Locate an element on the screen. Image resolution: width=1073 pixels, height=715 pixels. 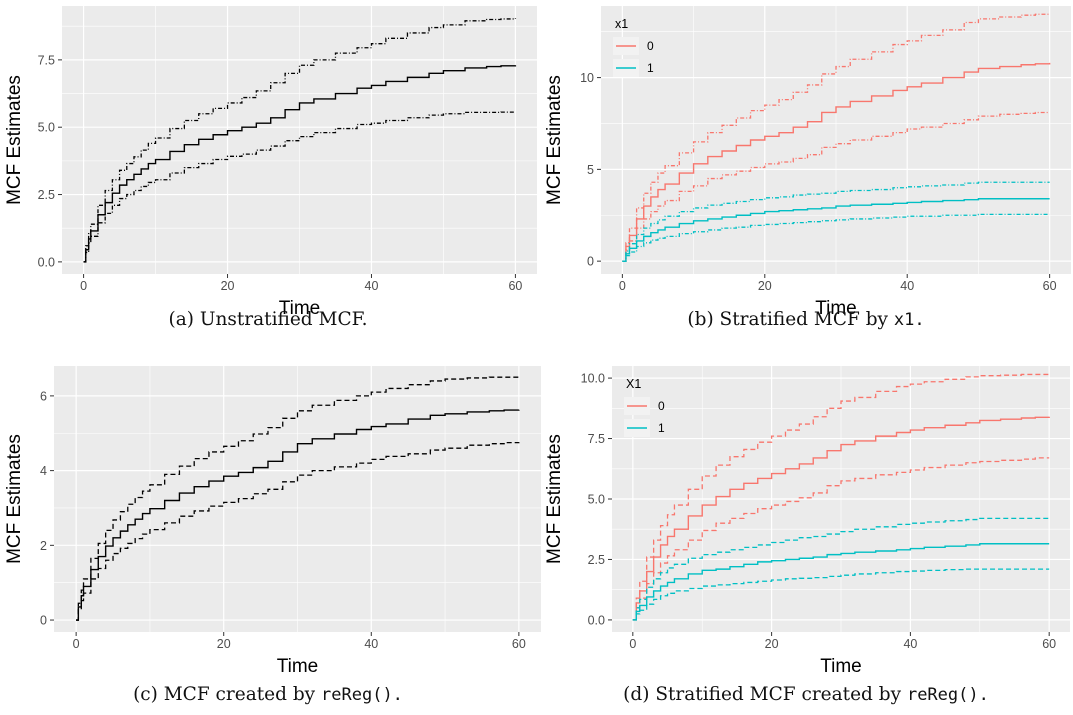
y-tick-label: 2 is located at coordinates (43, 546).